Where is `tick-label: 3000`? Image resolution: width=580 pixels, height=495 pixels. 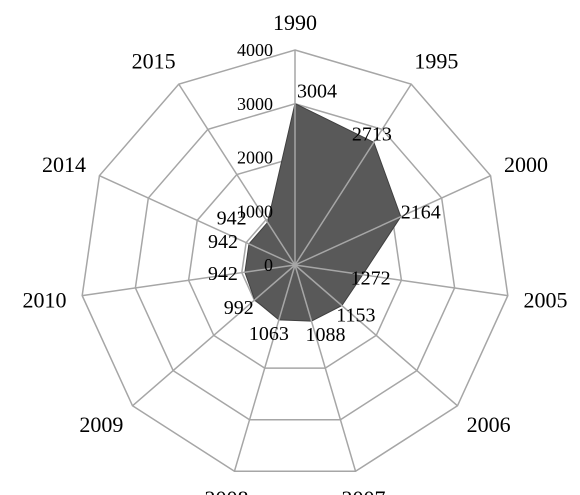 tick-label: 3000 is located at coordinates (255, 104).